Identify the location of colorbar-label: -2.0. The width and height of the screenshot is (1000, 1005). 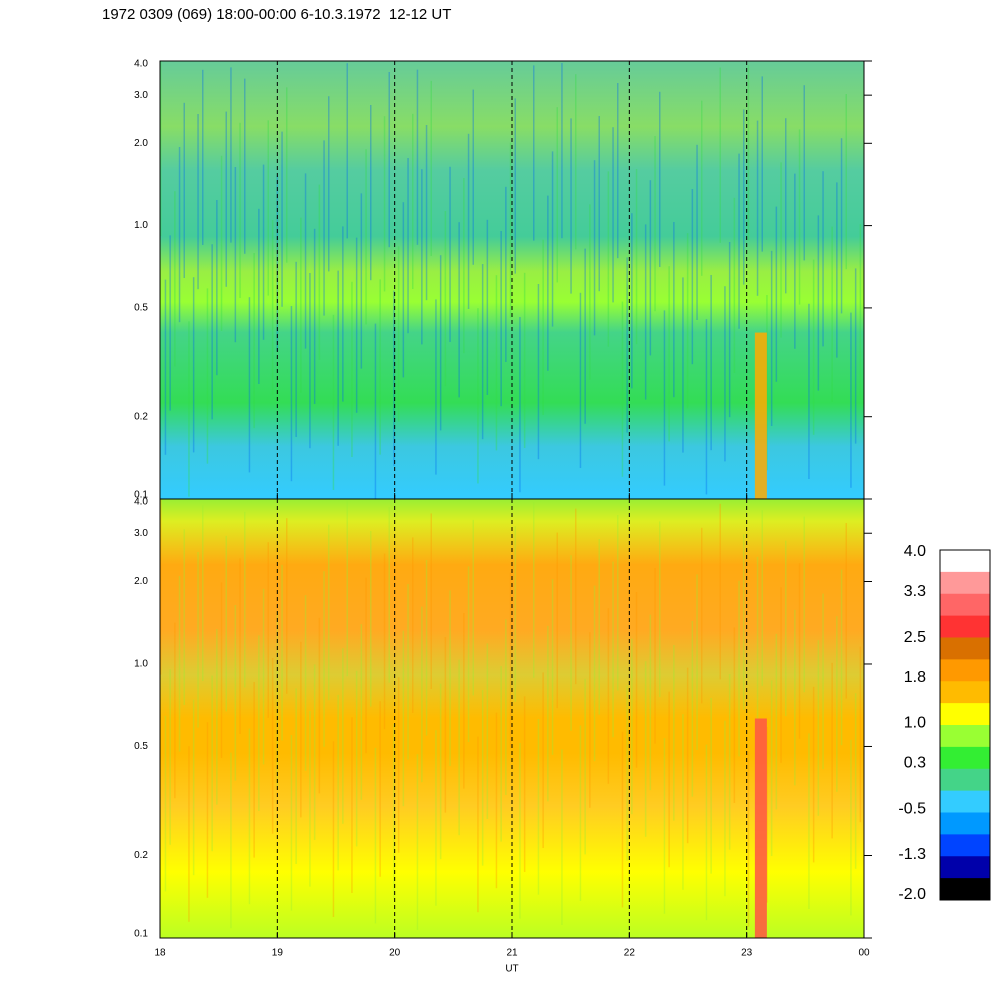
(912, 894).